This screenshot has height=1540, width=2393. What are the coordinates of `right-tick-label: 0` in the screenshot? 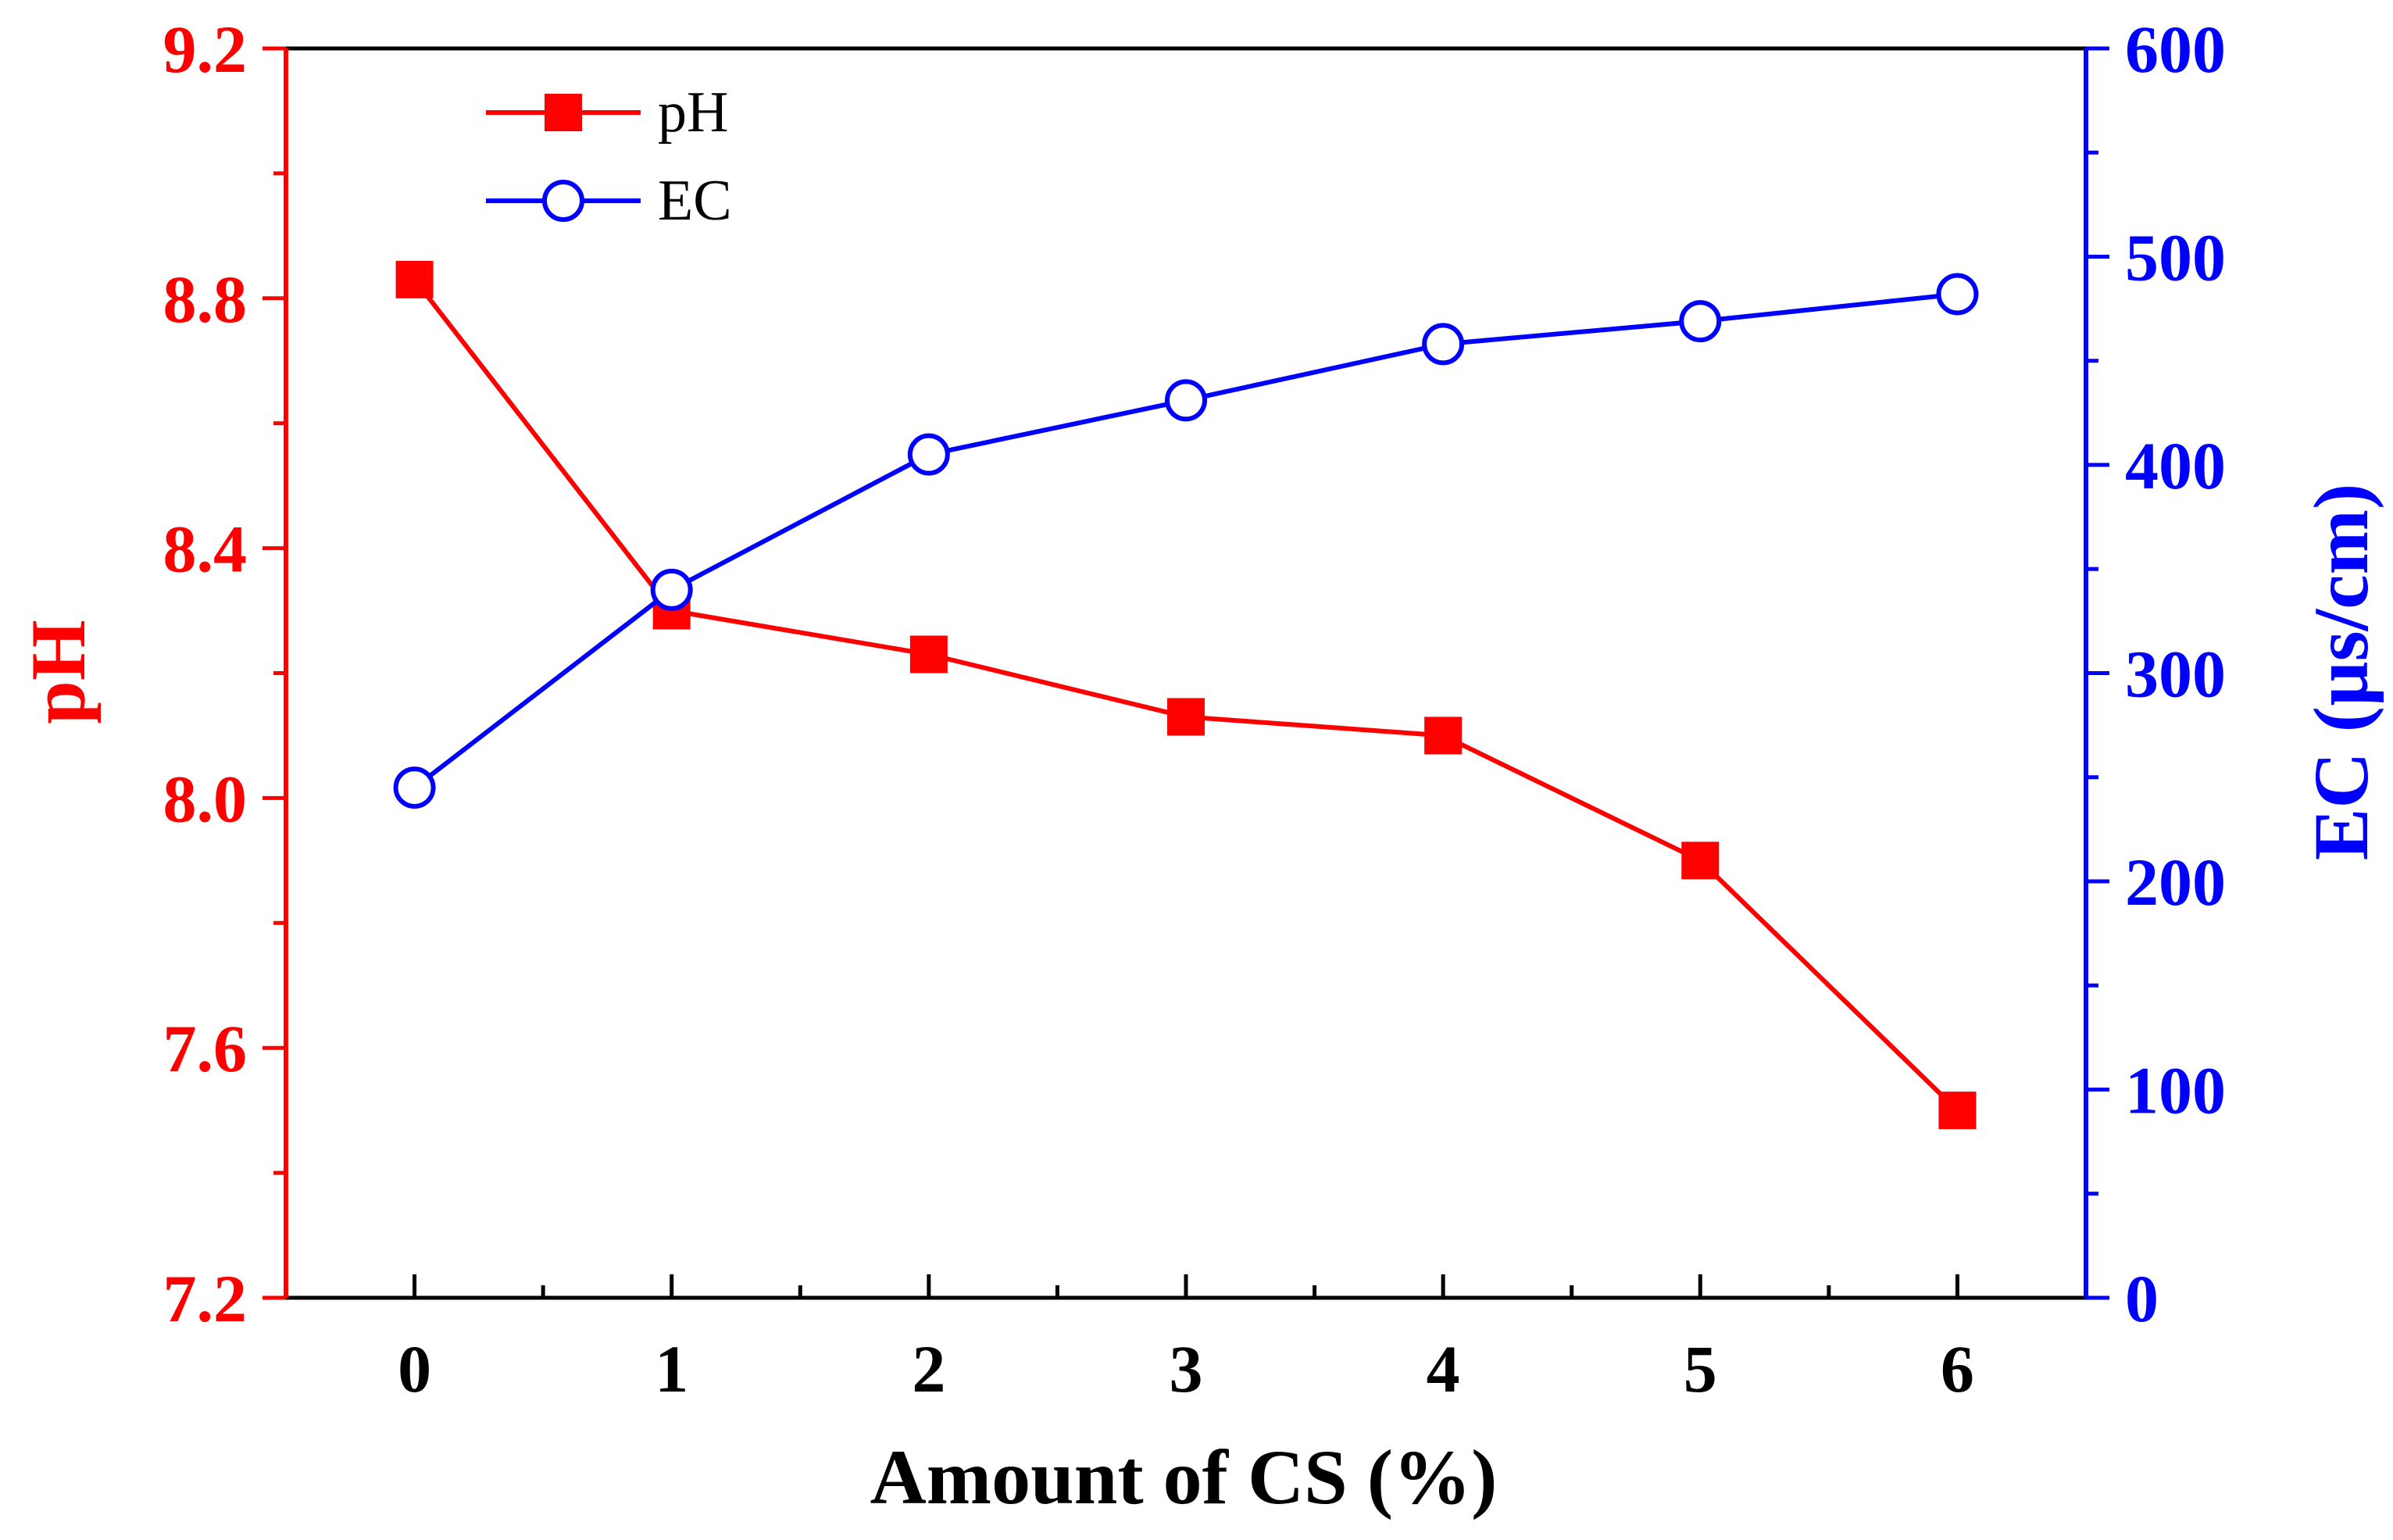 It's located at (2142, 1298).